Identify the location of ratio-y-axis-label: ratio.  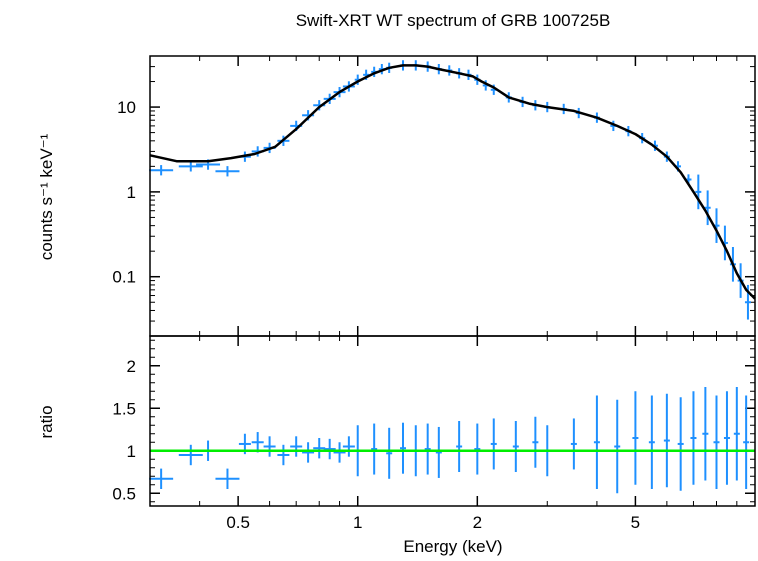
(46, 421).